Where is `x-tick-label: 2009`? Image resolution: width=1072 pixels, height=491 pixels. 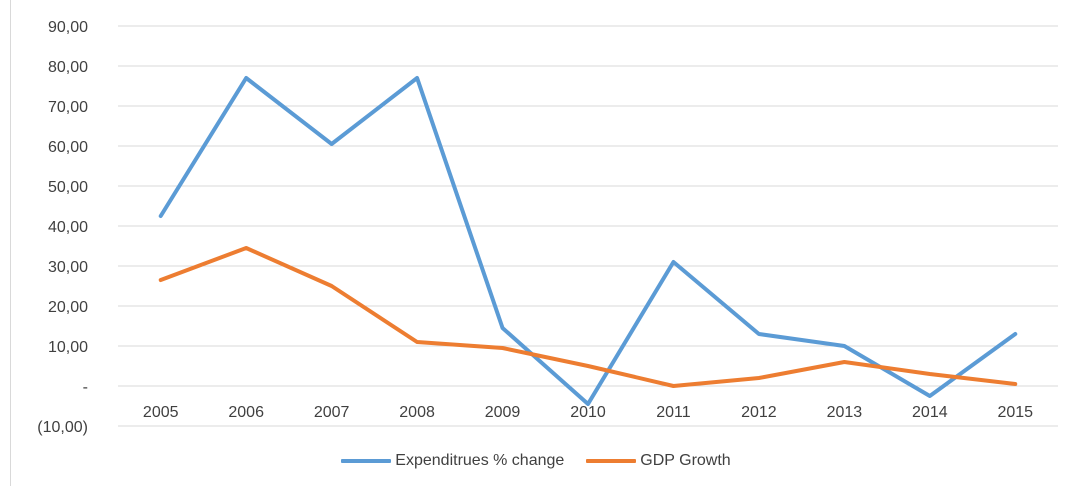
x-tick-label: 2009 is located at coordinates (503, 412).